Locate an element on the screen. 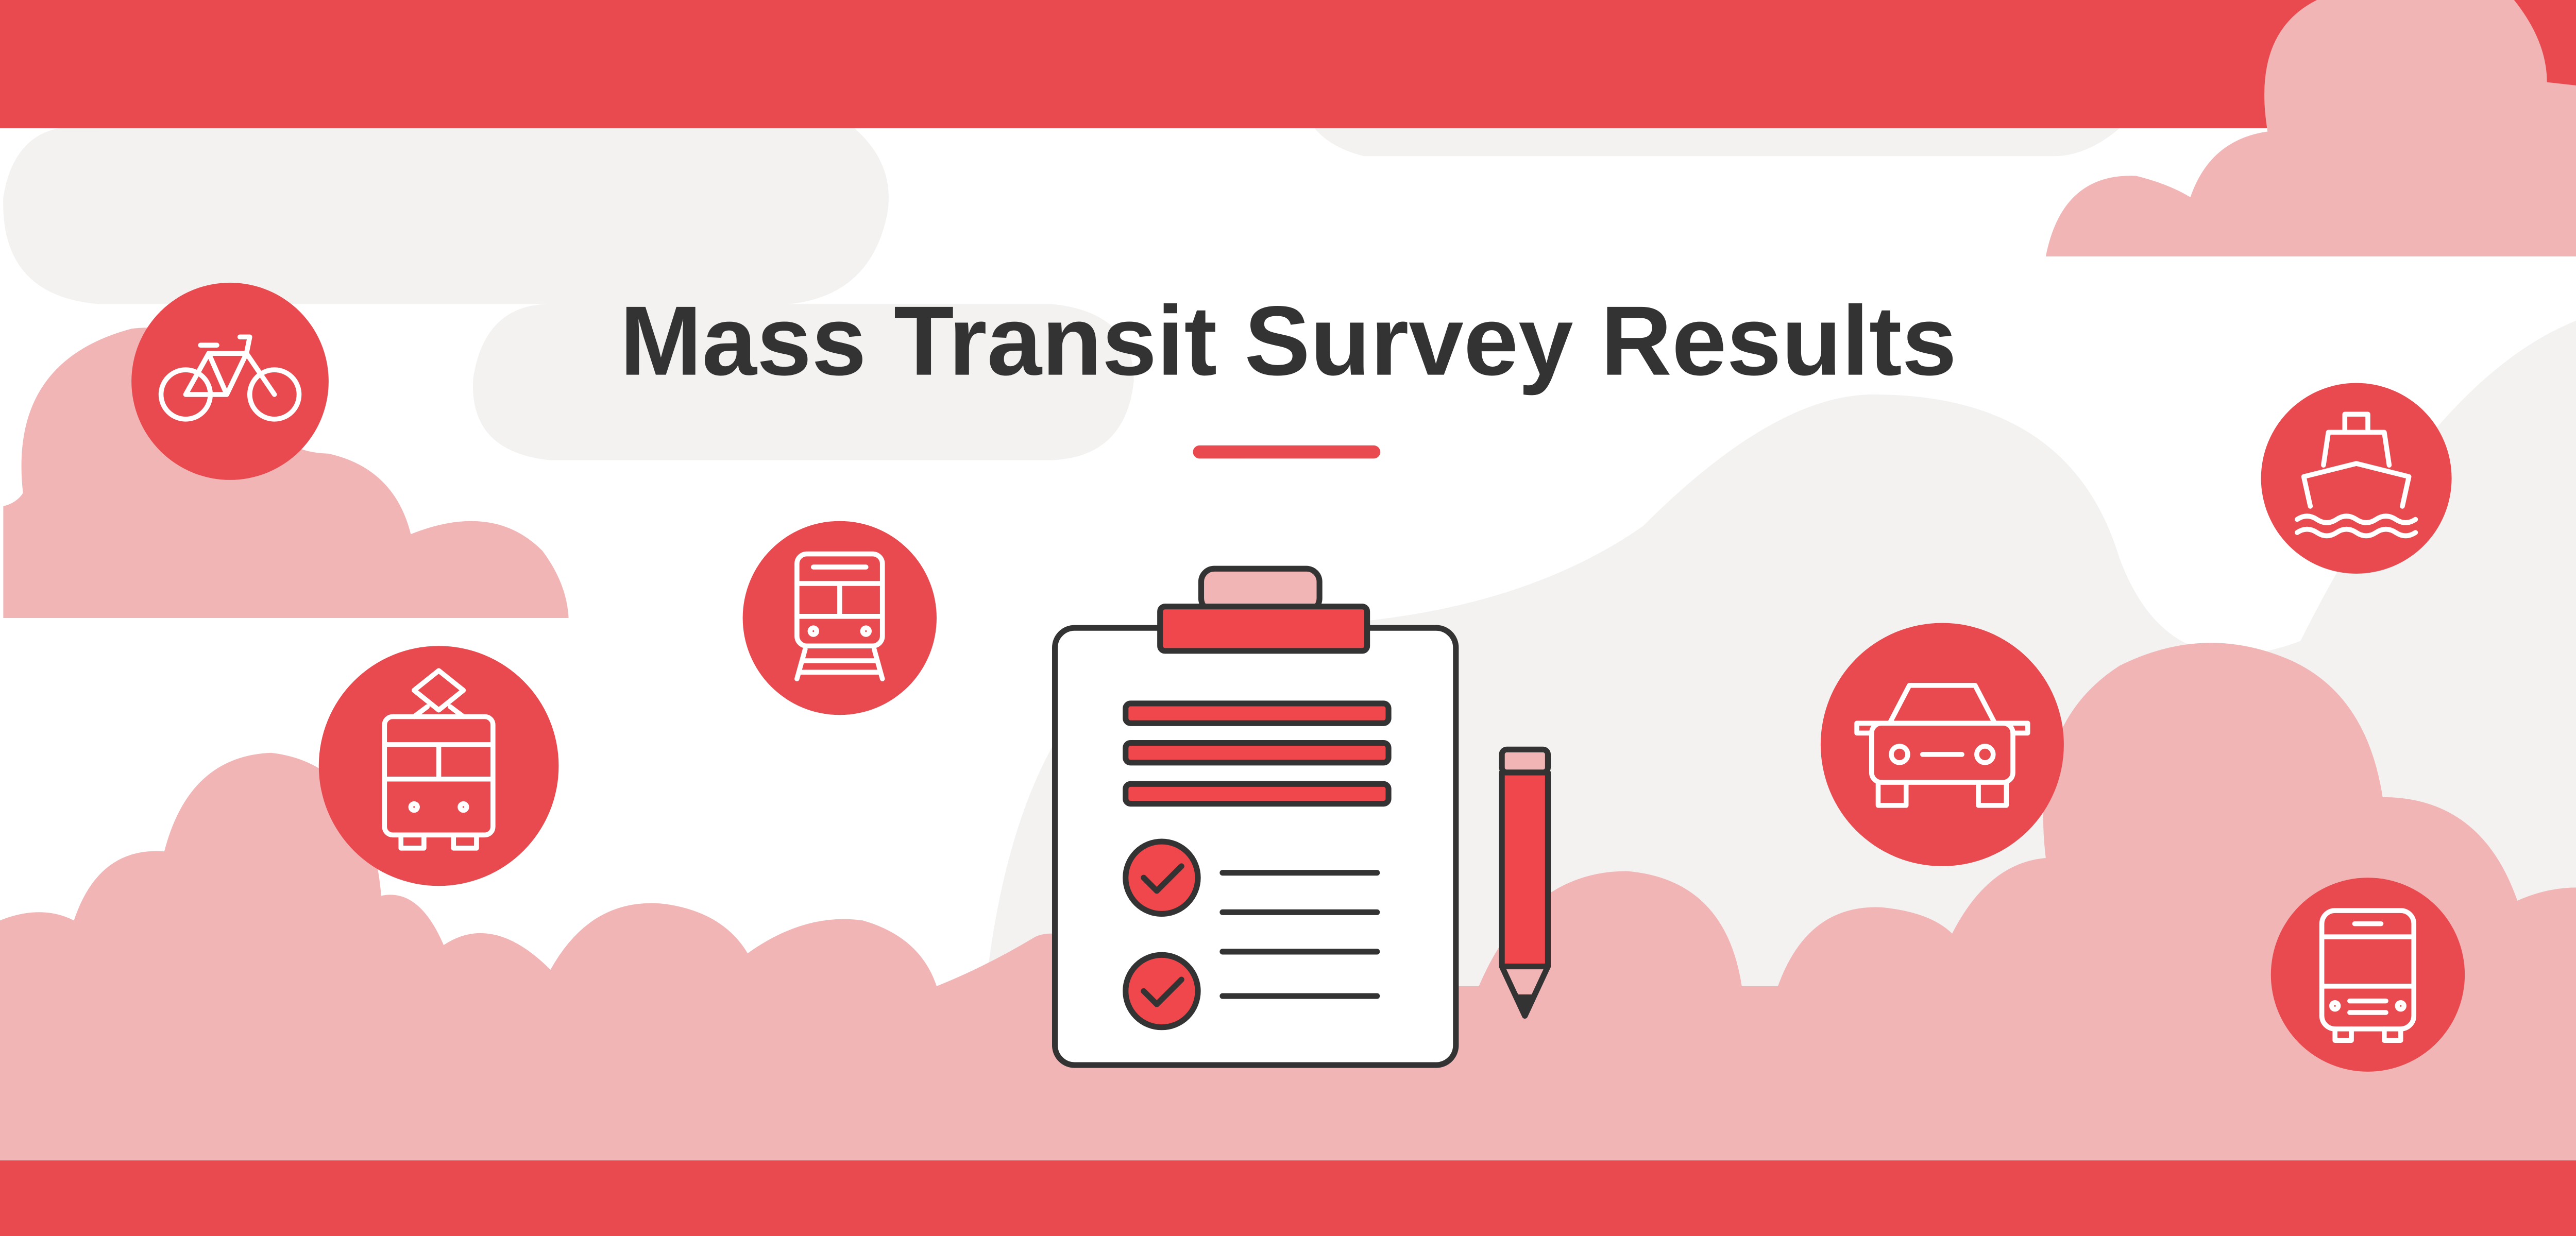 The width and height of the screenshot is (2576, 1236). bus-icon is located at coordinates (2367, 975).